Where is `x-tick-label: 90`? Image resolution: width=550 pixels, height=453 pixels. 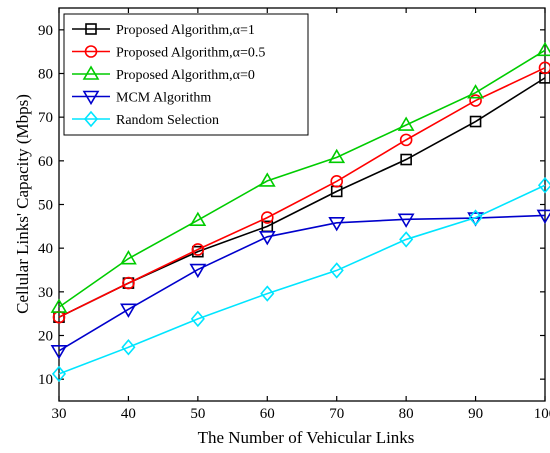
x-tick-label: 90 is located at coordinates (475, 414).